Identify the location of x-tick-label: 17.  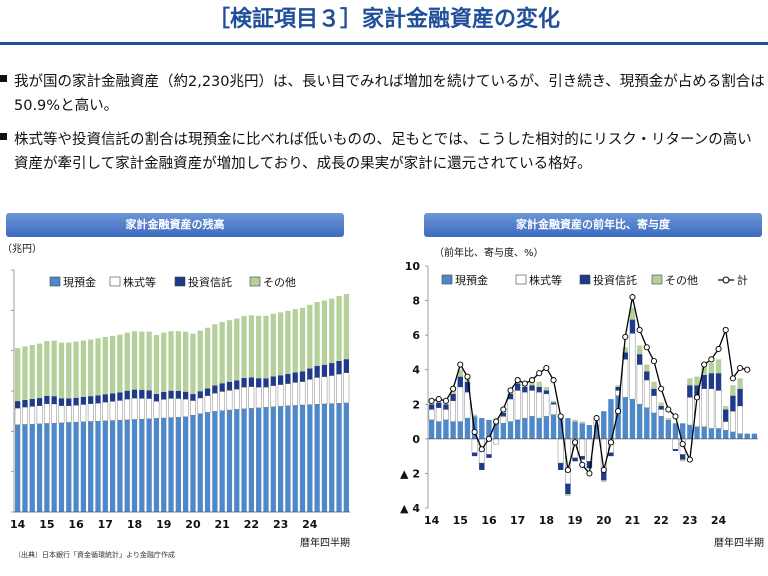
(517, 520).